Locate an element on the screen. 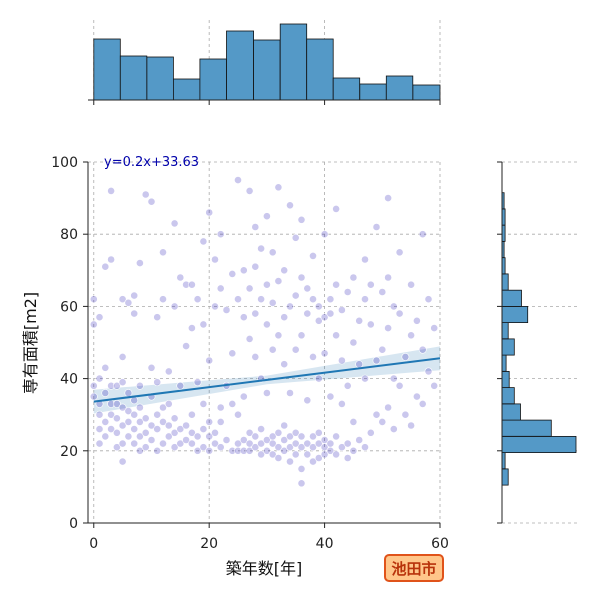 The image size is (600, 600). marginal-x-histogram is located at coordinates (264, 62).